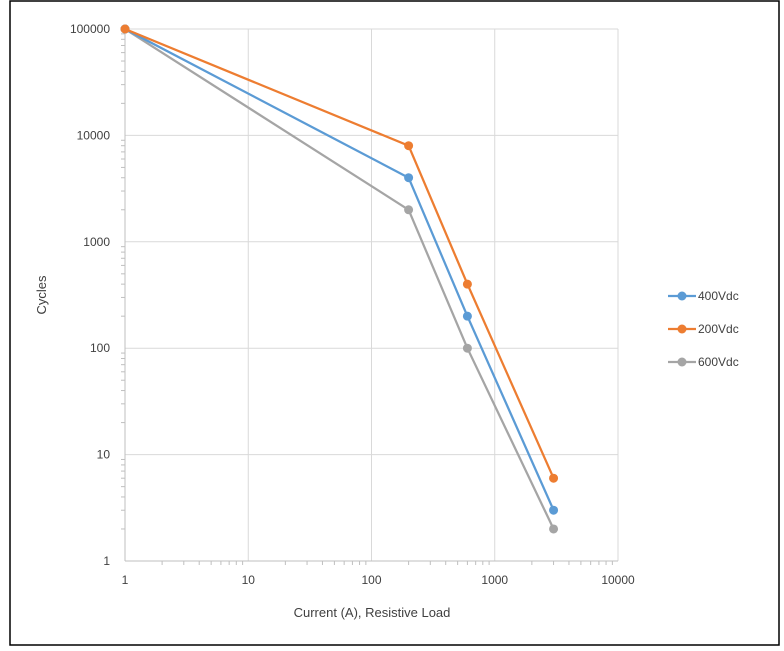  Describe the element at coordinates (94, 135) in the screenshot. I see `y-tick-label: 10000` at that location.